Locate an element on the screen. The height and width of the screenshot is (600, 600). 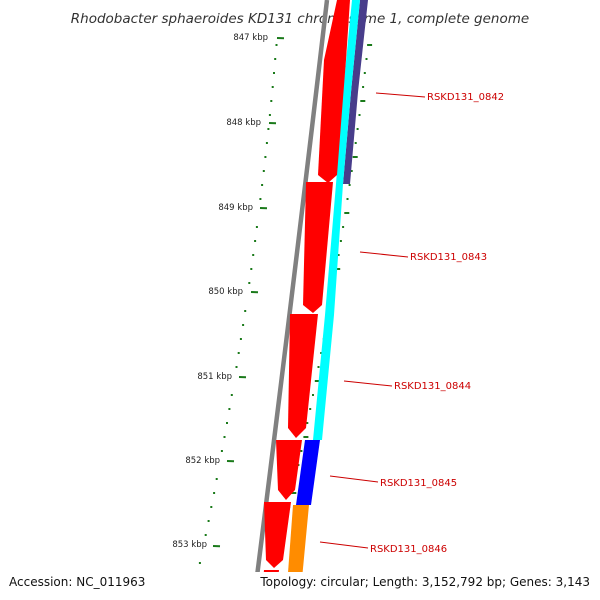
gene-label-rskd131-0845: RSKD131_0845 is located at coordinates (418, 483).